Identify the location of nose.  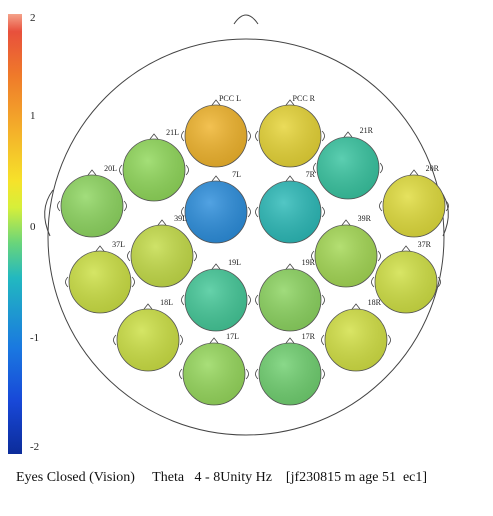
(246, 19).